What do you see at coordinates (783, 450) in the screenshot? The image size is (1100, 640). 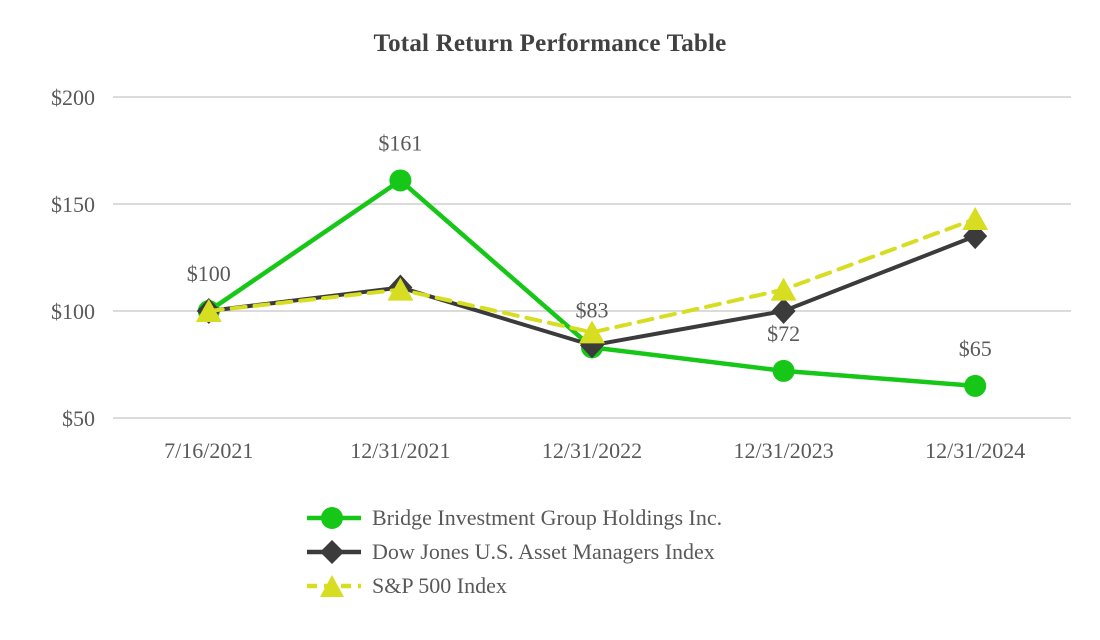 I see `x-axis-tick-label: 12/31/2023` at bounding box center [783, 450].